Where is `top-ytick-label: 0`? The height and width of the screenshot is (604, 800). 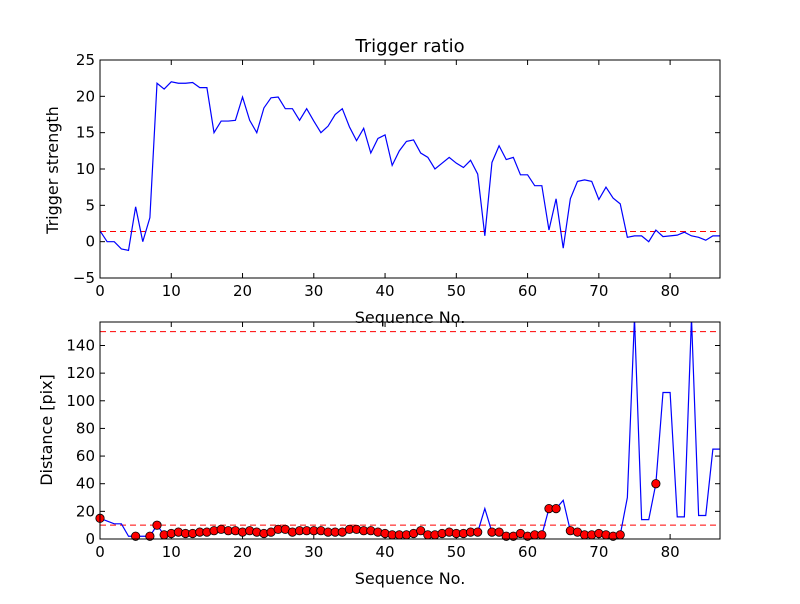
top-ytick-label: 0 is located at coordinates (90, 242).